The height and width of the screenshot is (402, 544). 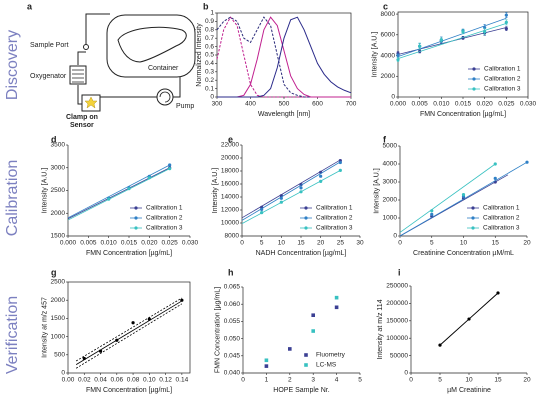 What do you see at coordinates (212, 13) in the screenshot?
I see `y-tick-label: 1` at bounding box center [212, 13].